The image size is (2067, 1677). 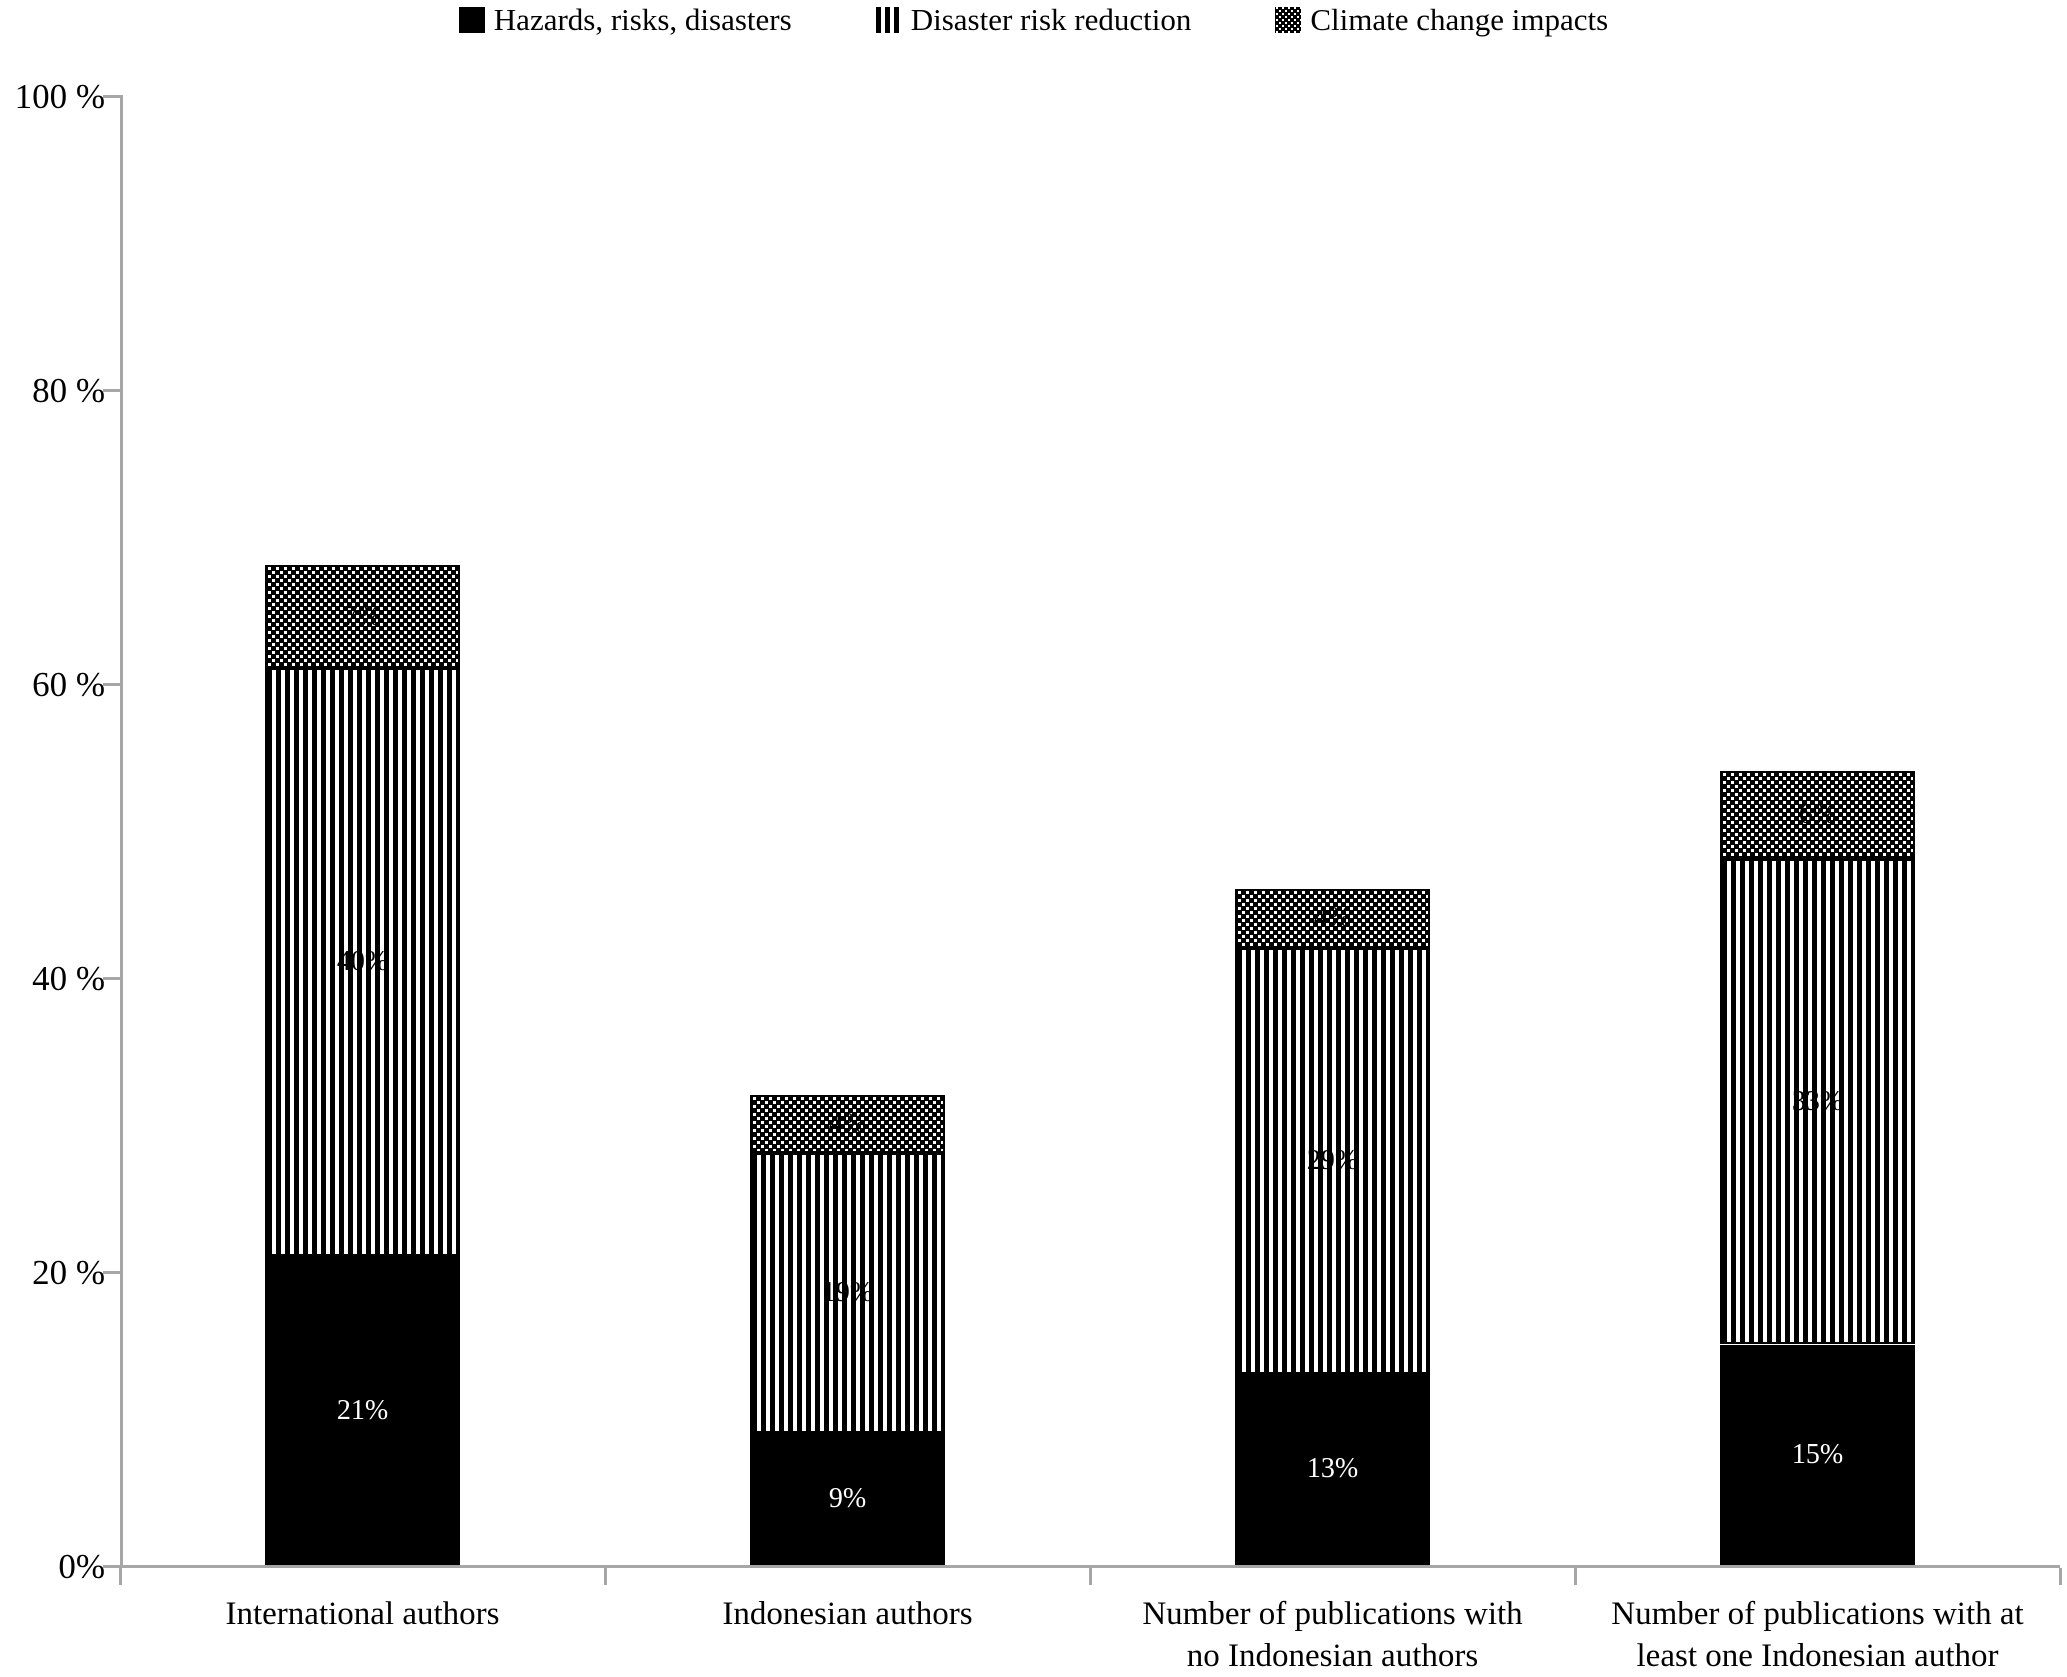 I want to click on bar-segment-value-label: 15%, so click(x=1817, y=1454).